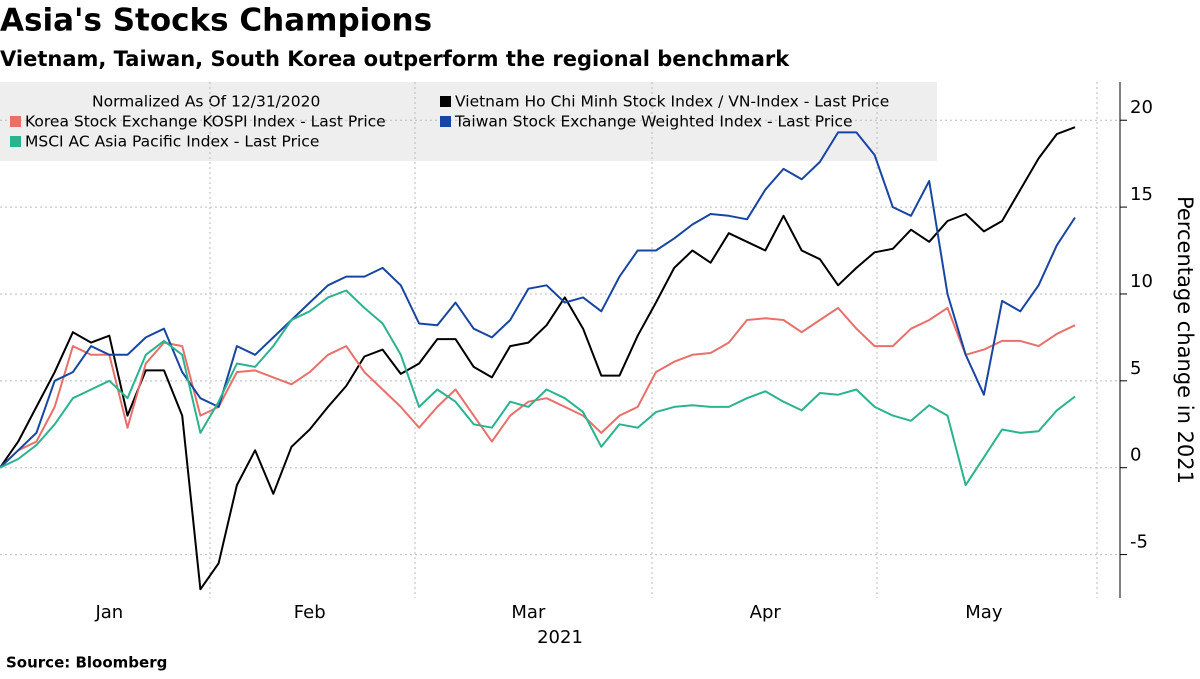 Image resolution: width=1200 pixels, height=679 pixels. Describe the element at coordinates (766, 612) in the screenshot. I see `x-tick-label: Apr` at that location.